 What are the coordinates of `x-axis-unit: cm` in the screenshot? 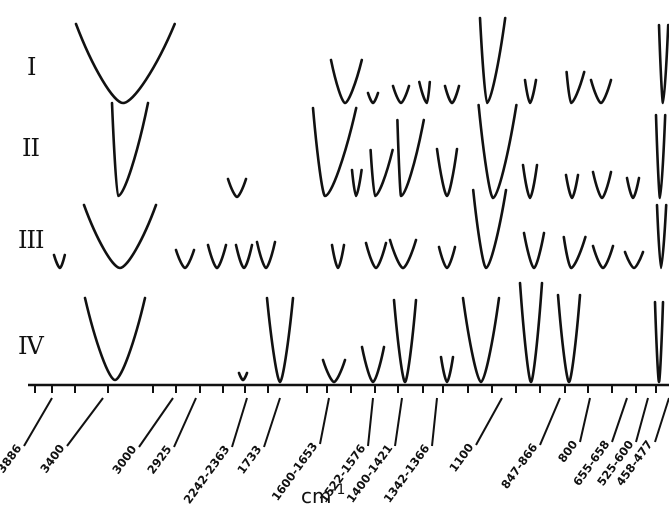 It's located at (316, 496).